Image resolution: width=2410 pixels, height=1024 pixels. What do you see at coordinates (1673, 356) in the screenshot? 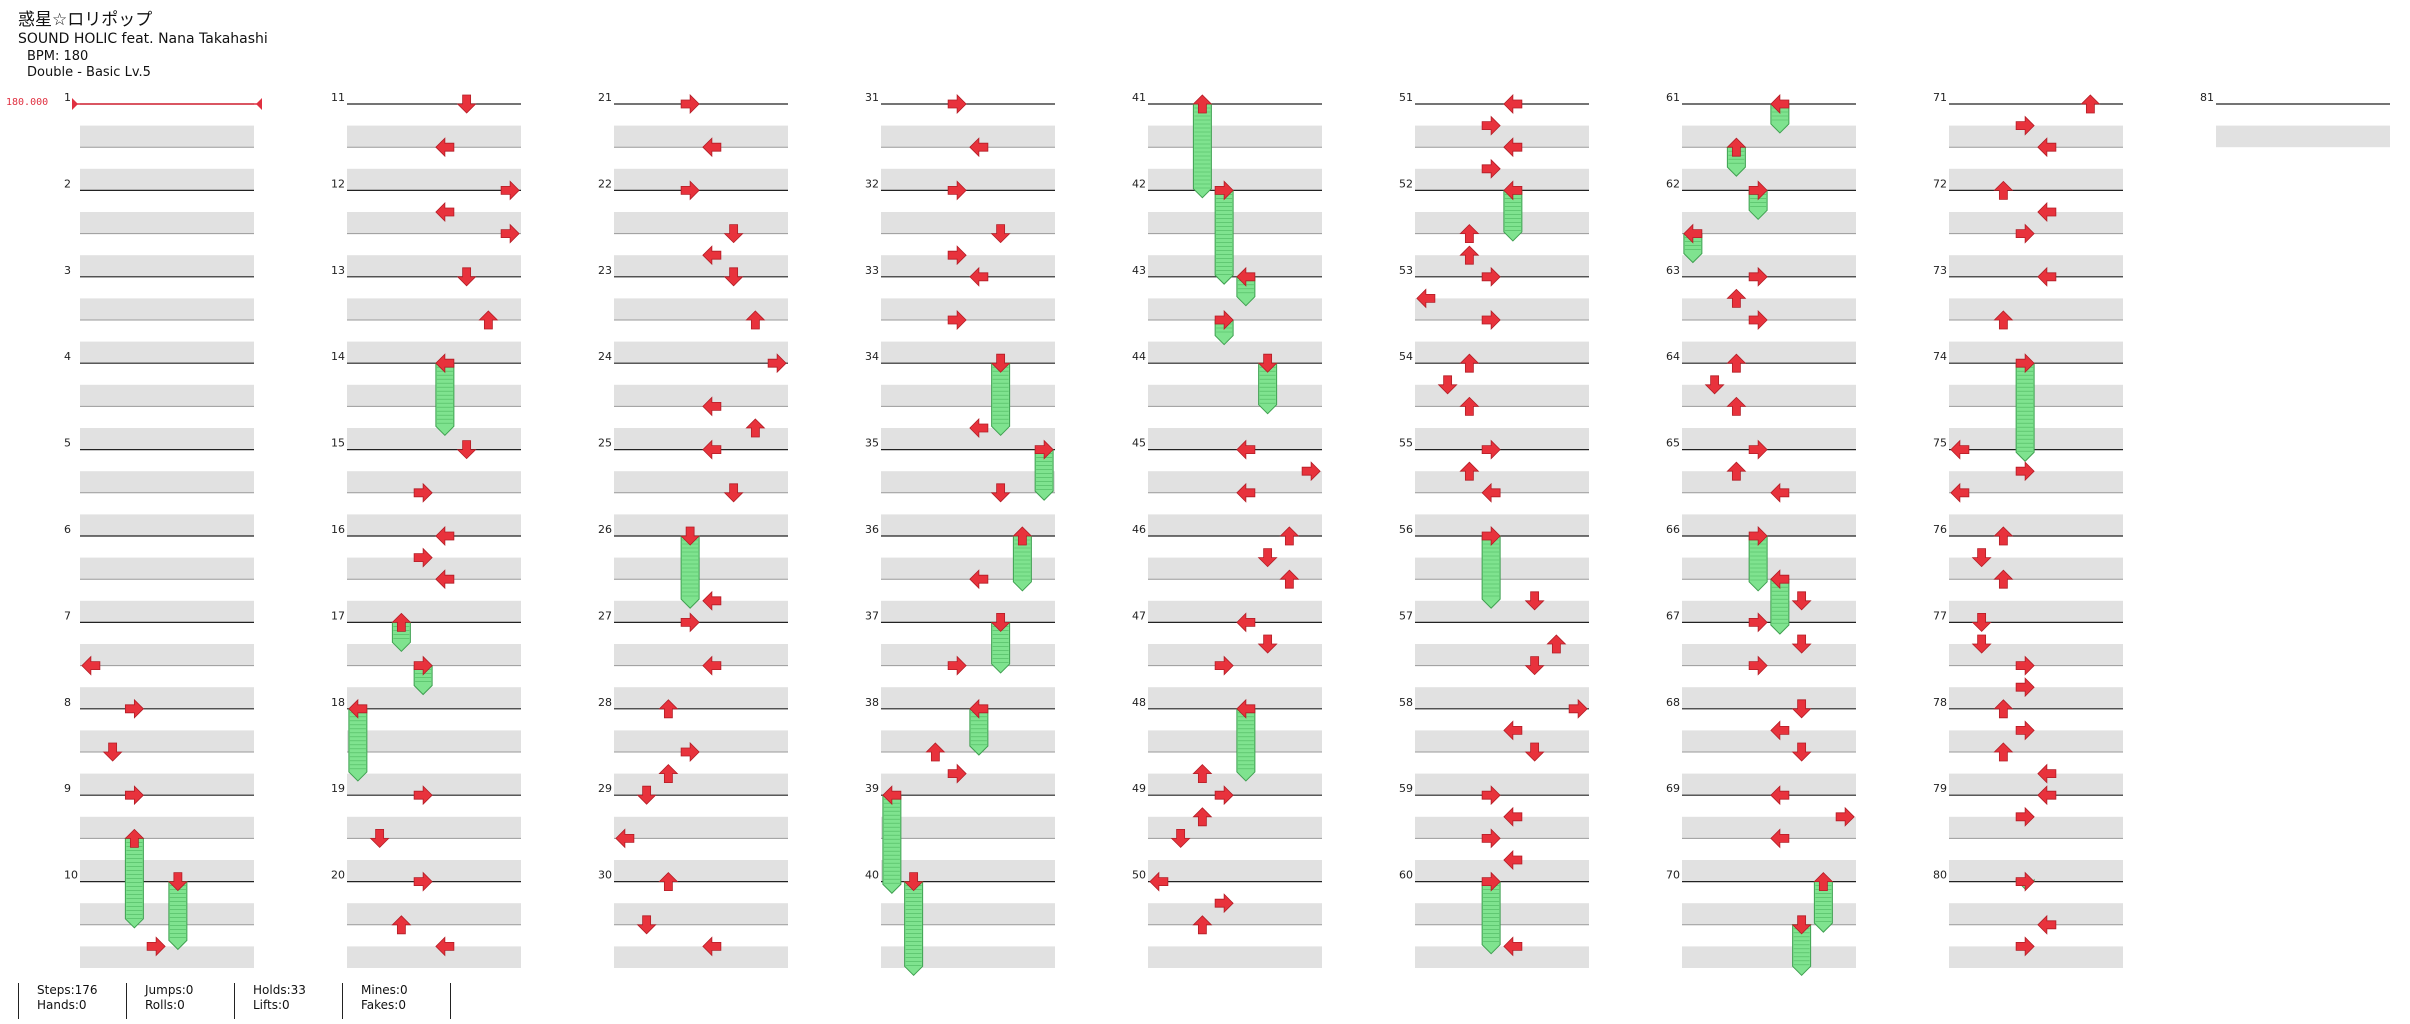
I see `measure-number: 64` at bounding box center [1673, 356].